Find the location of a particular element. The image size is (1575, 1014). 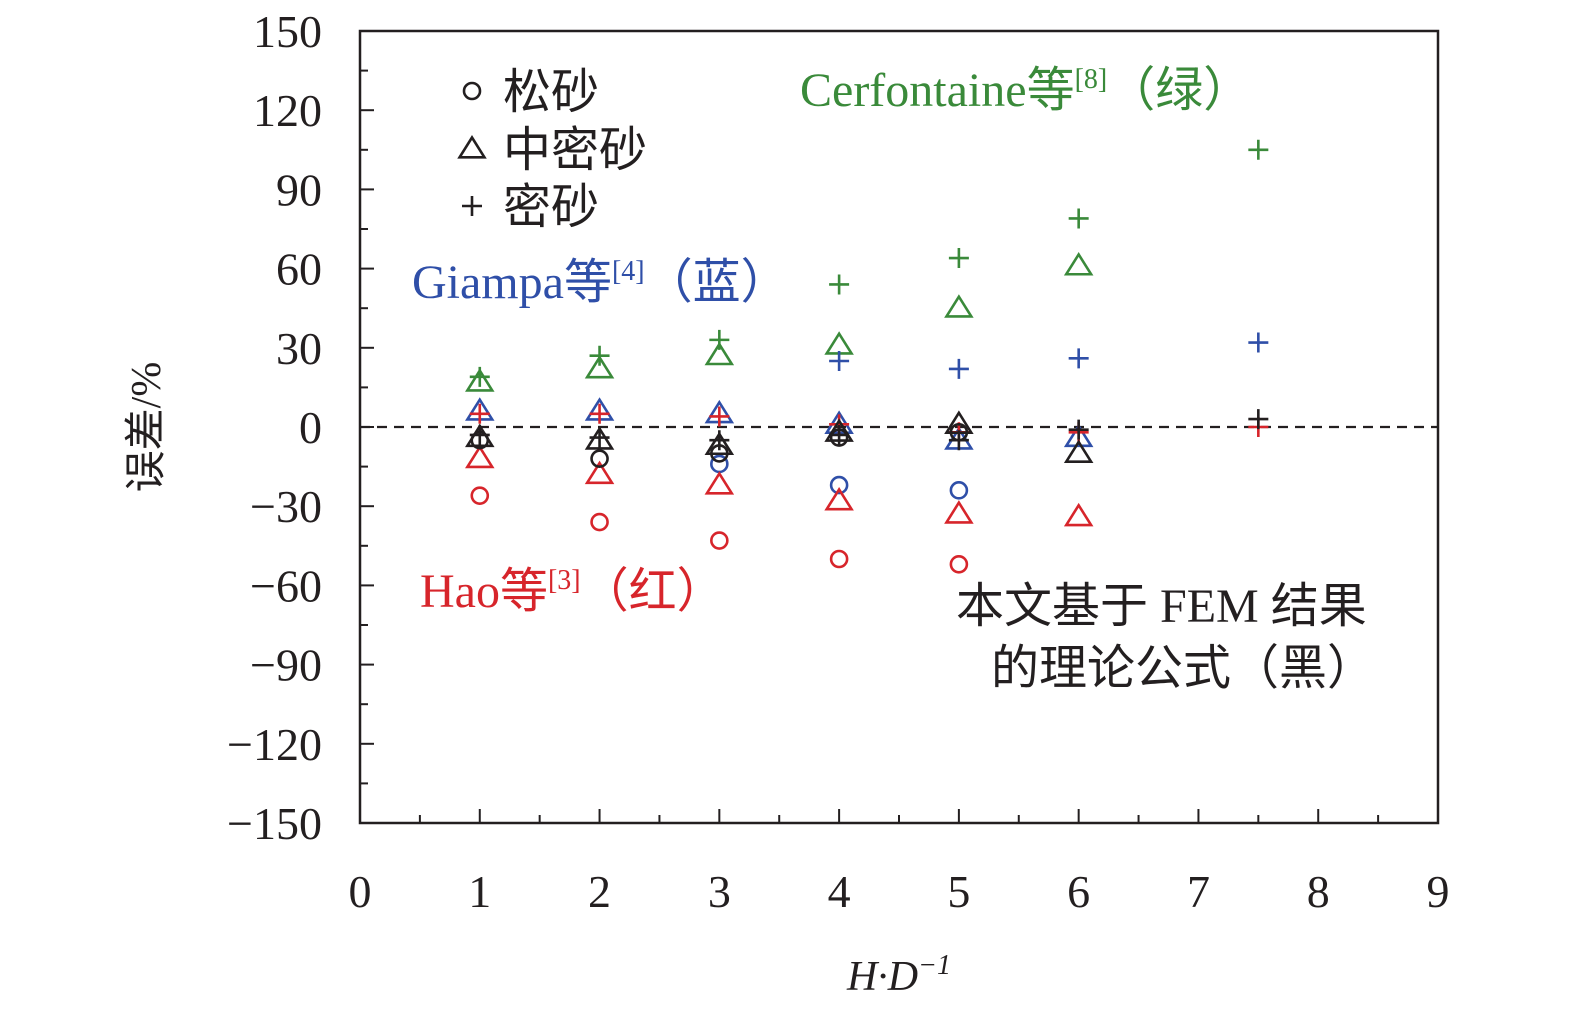

y-tick-label: −150 is located at coordinates (274, 823).